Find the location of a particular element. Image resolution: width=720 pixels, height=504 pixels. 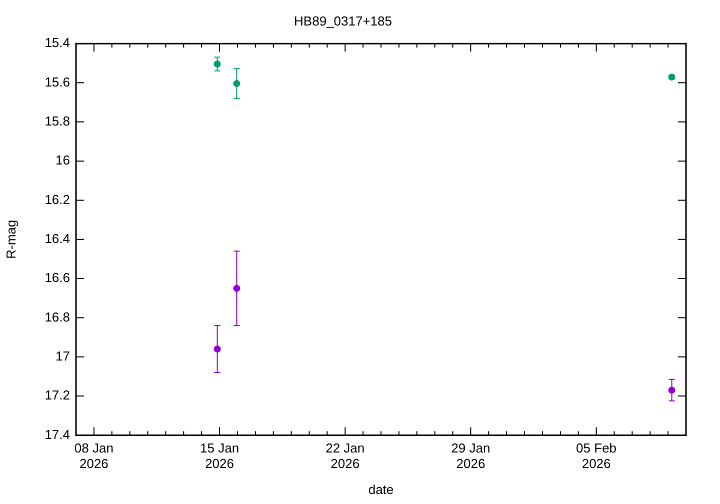

y-tick-label: 15.4 is located at coordinates (57, 42).